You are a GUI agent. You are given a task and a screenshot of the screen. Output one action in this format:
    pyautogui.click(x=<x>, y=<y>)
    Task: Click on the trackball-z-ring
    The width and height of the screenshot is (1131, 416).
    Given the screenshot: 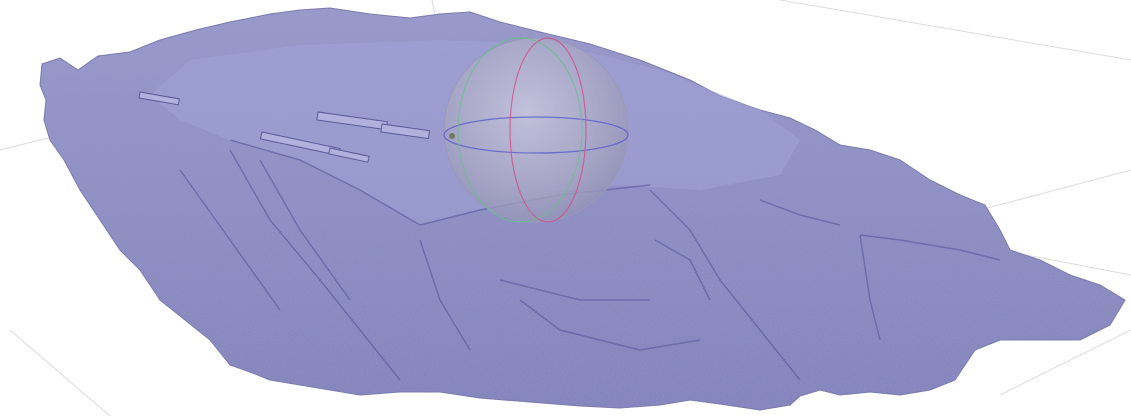 What is the action you would take?
    pyautogui.click(x=520, y=130)
    